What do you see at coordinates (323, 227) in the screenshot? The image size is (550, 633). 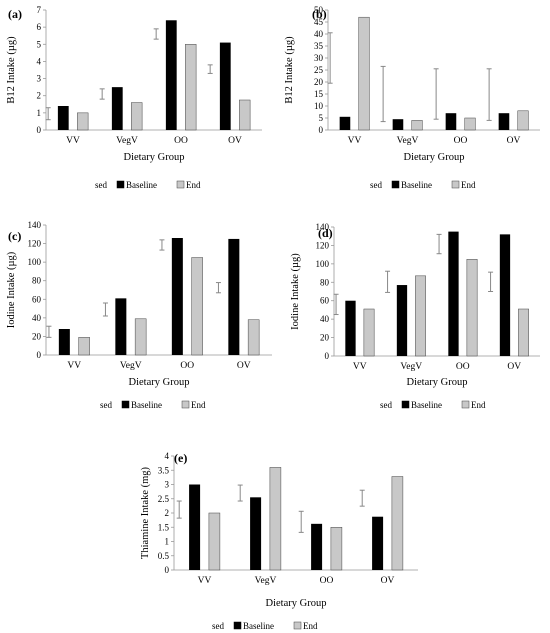 I see `y-tick-label: 140` at bounding box center [323, 227].